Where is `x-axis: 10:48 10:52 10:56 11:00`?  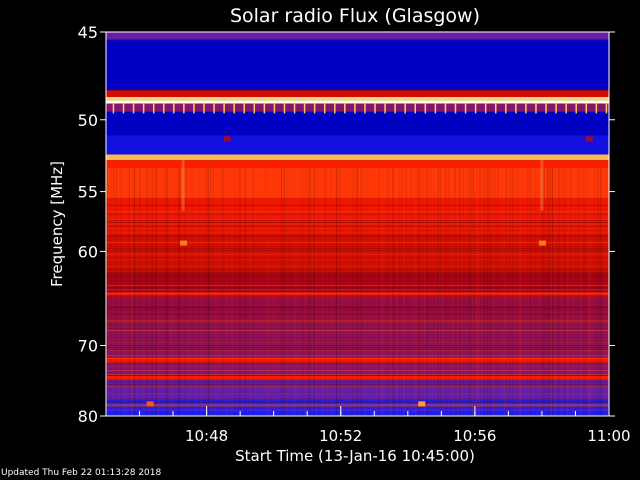
x-axis: 10:48 10:52 10:56 11:00 is located at coordinates (368, 425).